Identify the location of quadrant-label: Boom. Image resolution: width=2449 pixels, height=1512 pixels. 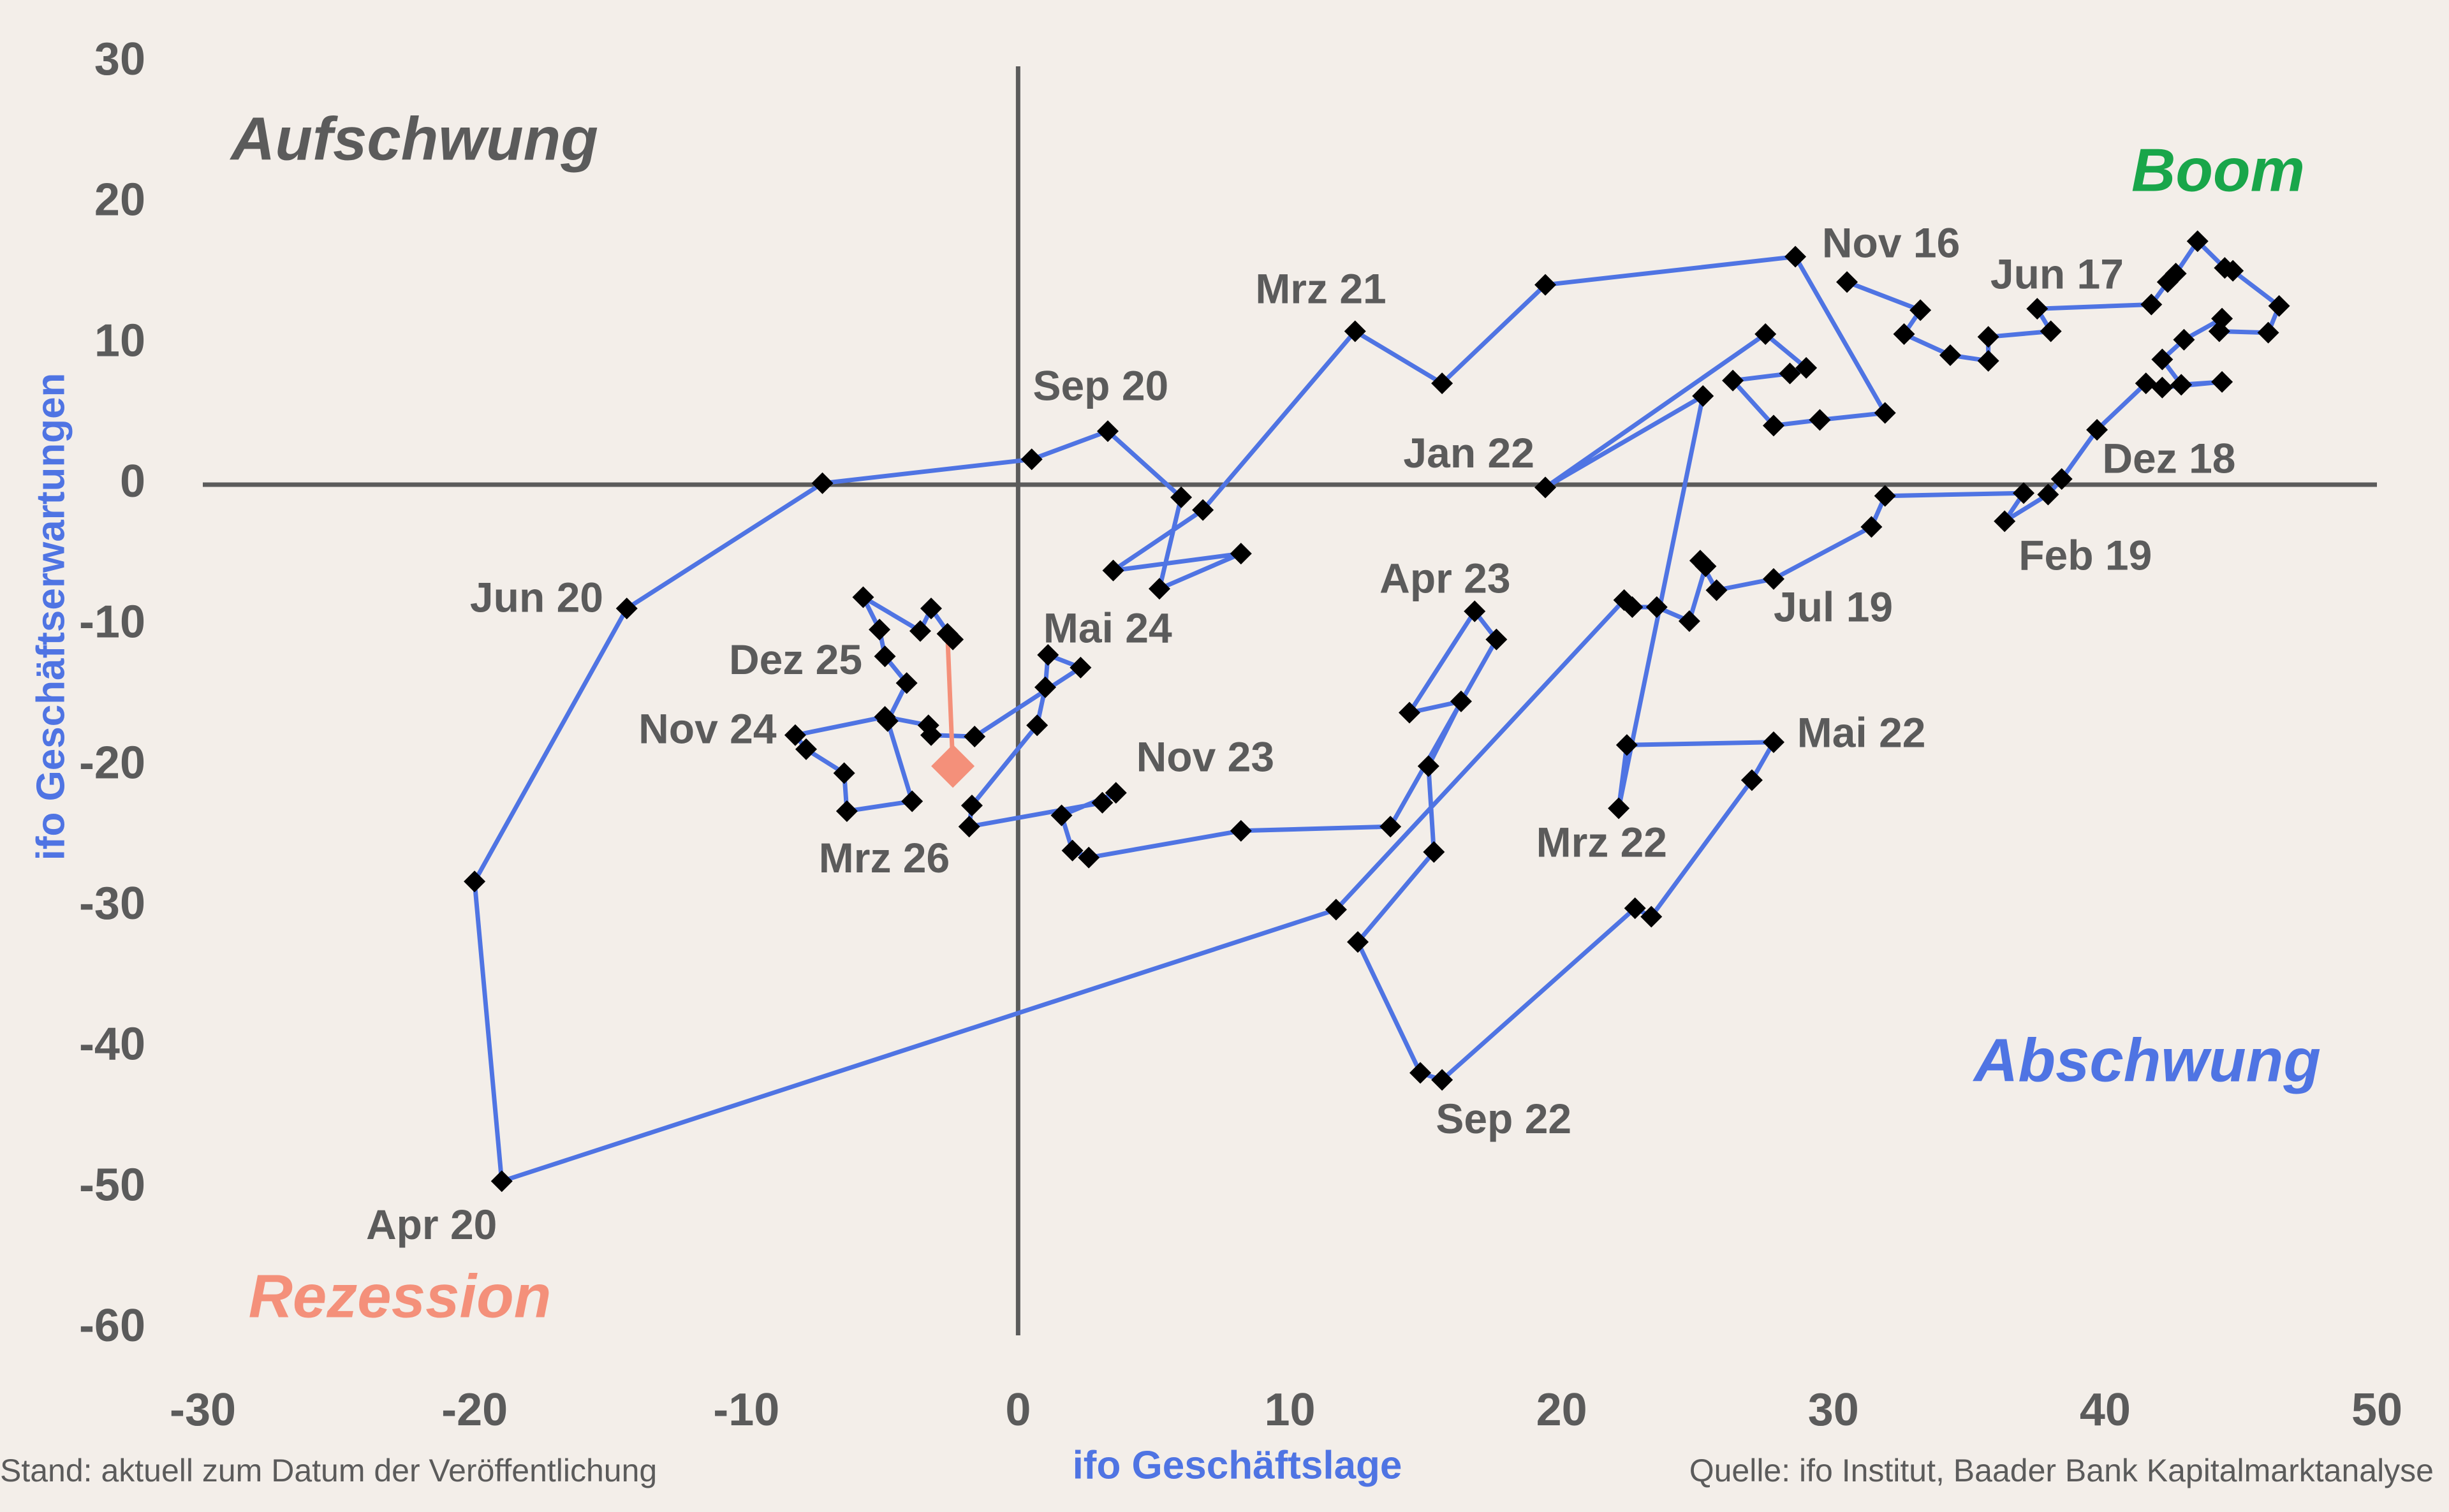
(2218, 170).